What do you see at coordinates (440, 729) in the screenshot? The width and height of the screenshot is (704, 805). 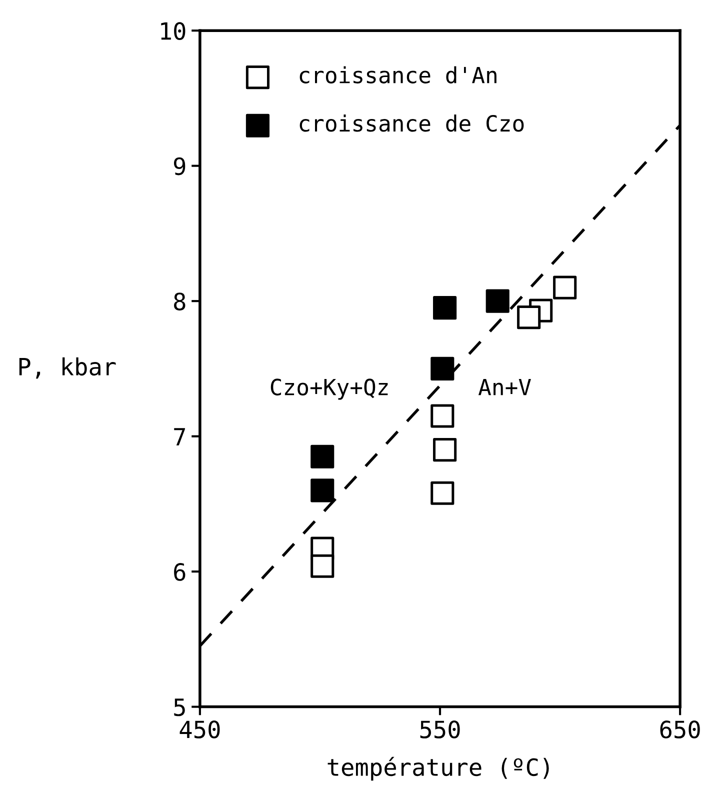 I see `x-tick-label: 550` at bounding box center [440, 729].